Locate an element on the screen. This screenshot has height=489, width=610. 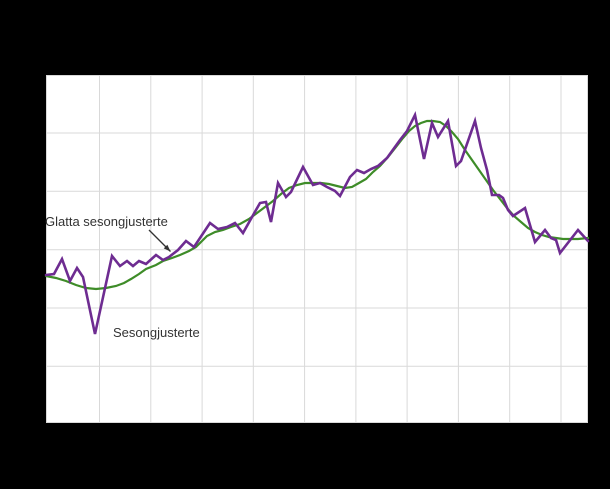
arrow-head-icon is located at coordinates (167, 248).